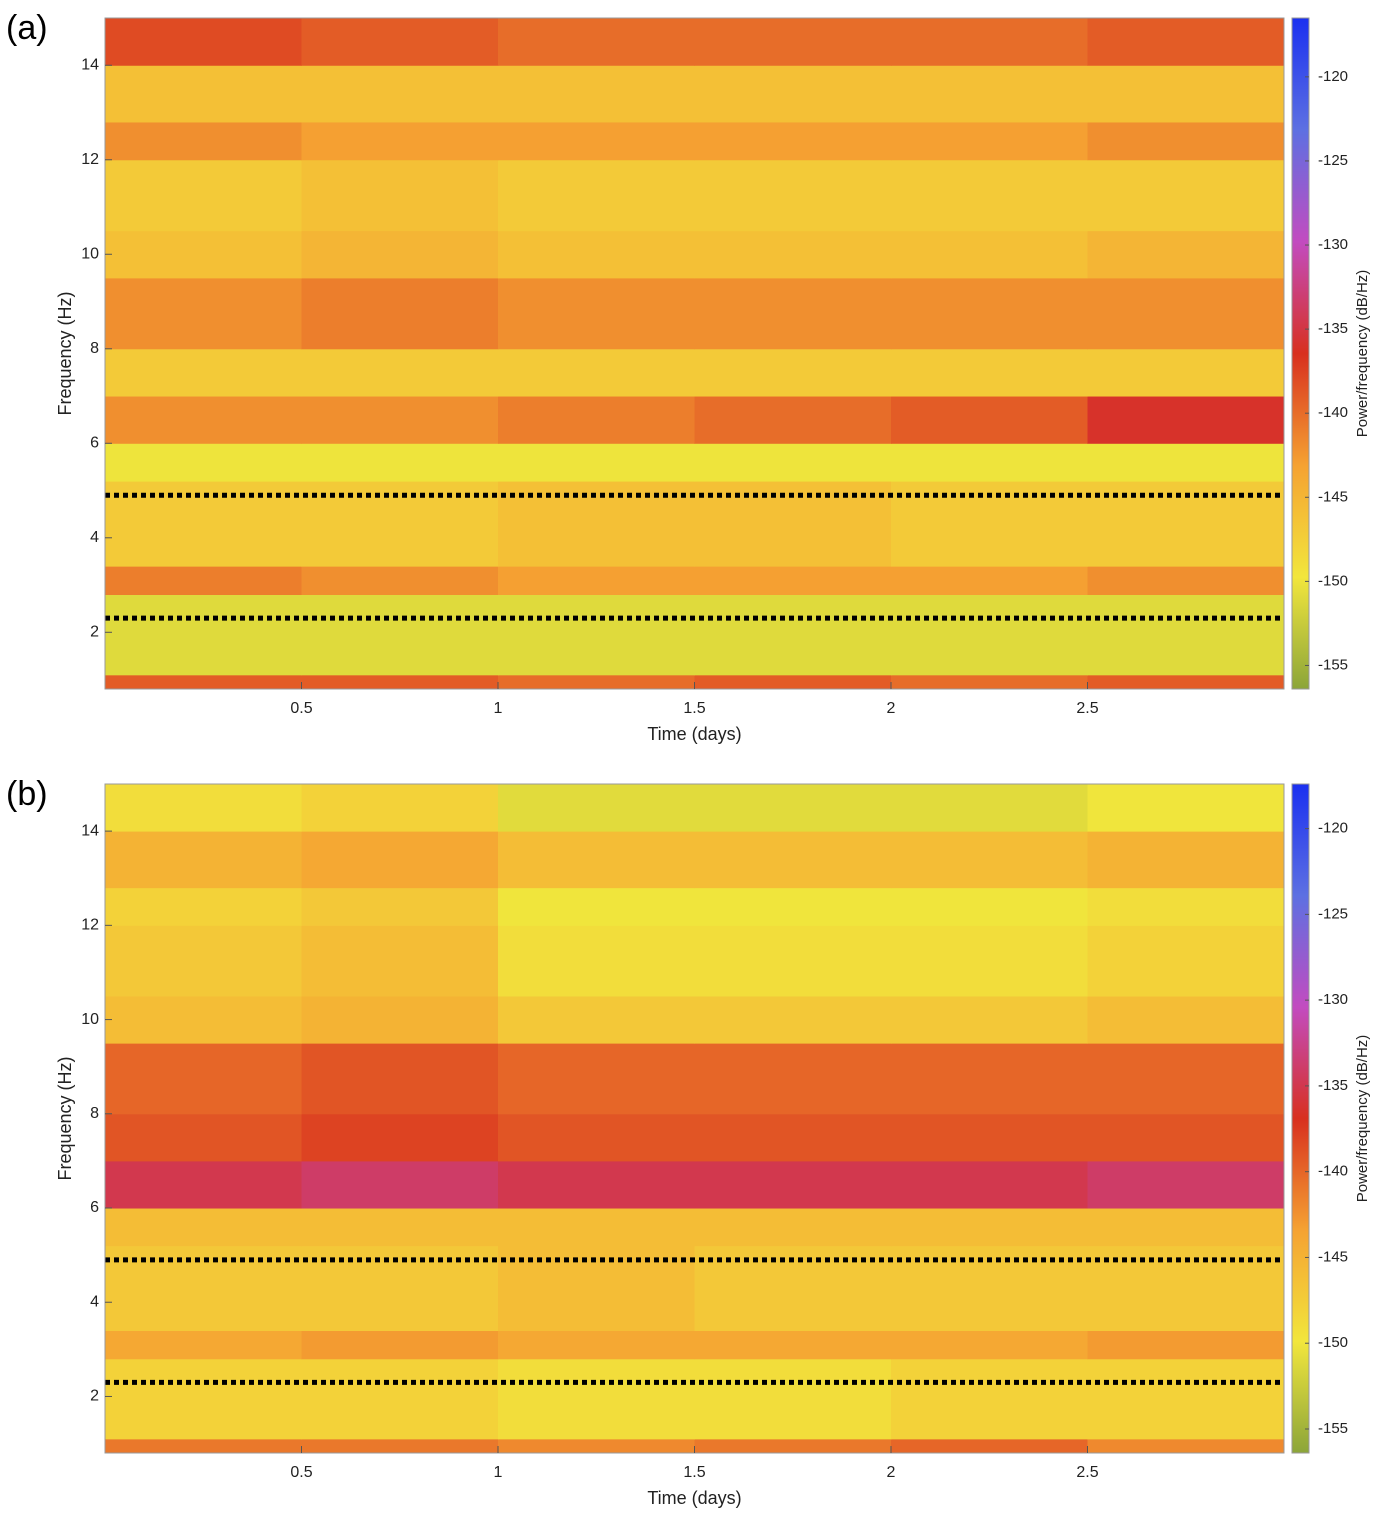 The image size is (1388, 1513). What do you see at coordinates (694, 734) in the screenshot?
I see `x-axis-label: Time (days)` at bounding box center [694, 734].